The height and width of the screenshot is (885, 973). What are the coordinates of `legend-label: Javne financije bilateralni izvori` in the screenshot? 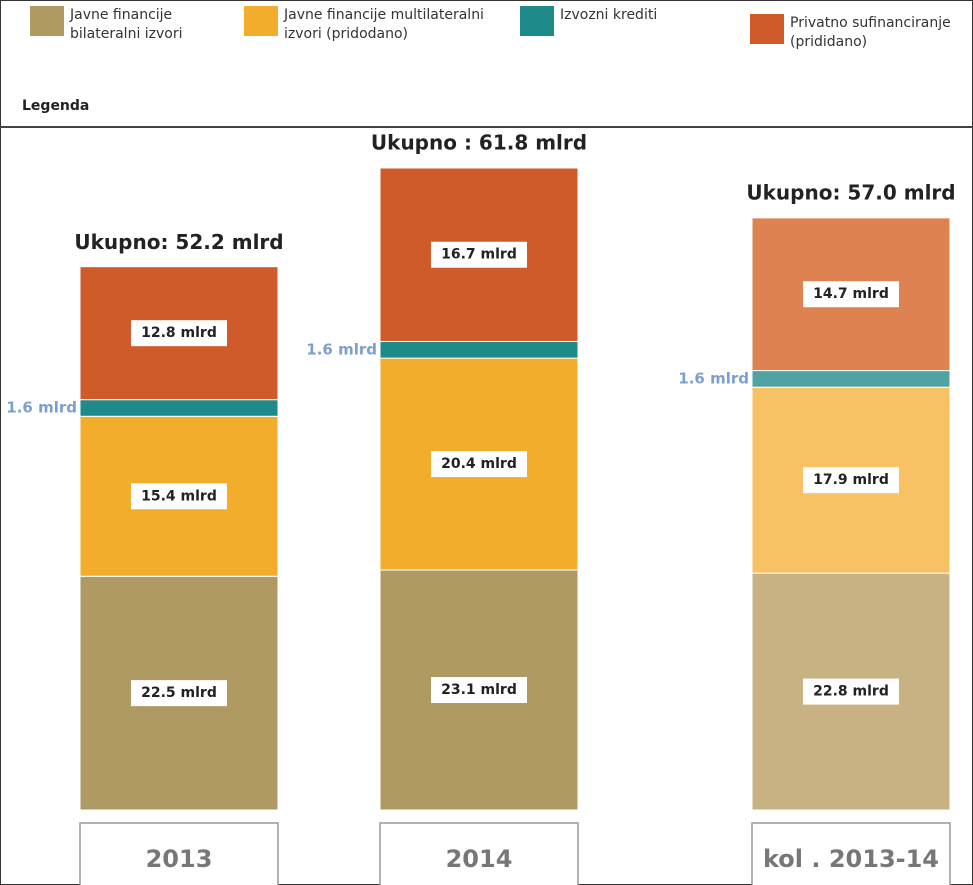 It's located at (126, 24).